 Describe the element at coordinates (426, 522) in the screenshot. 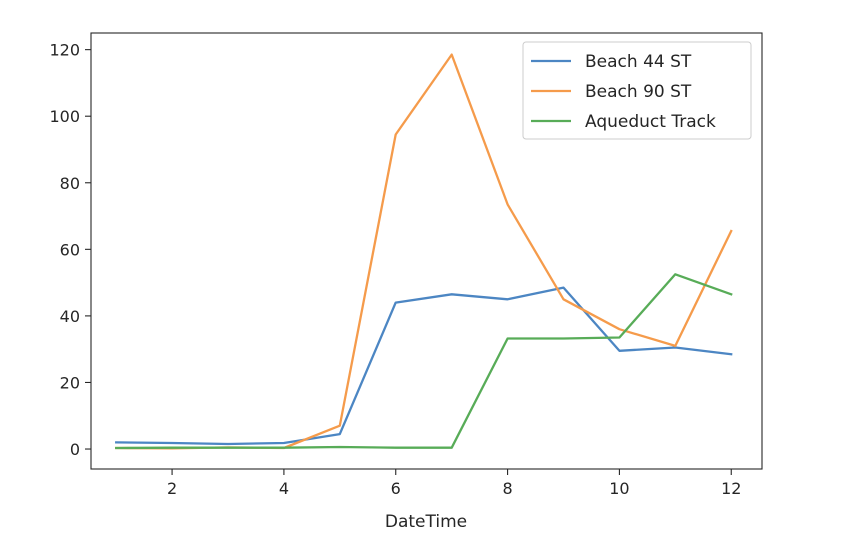

I see `x-axis-label: DateTime` at that location.